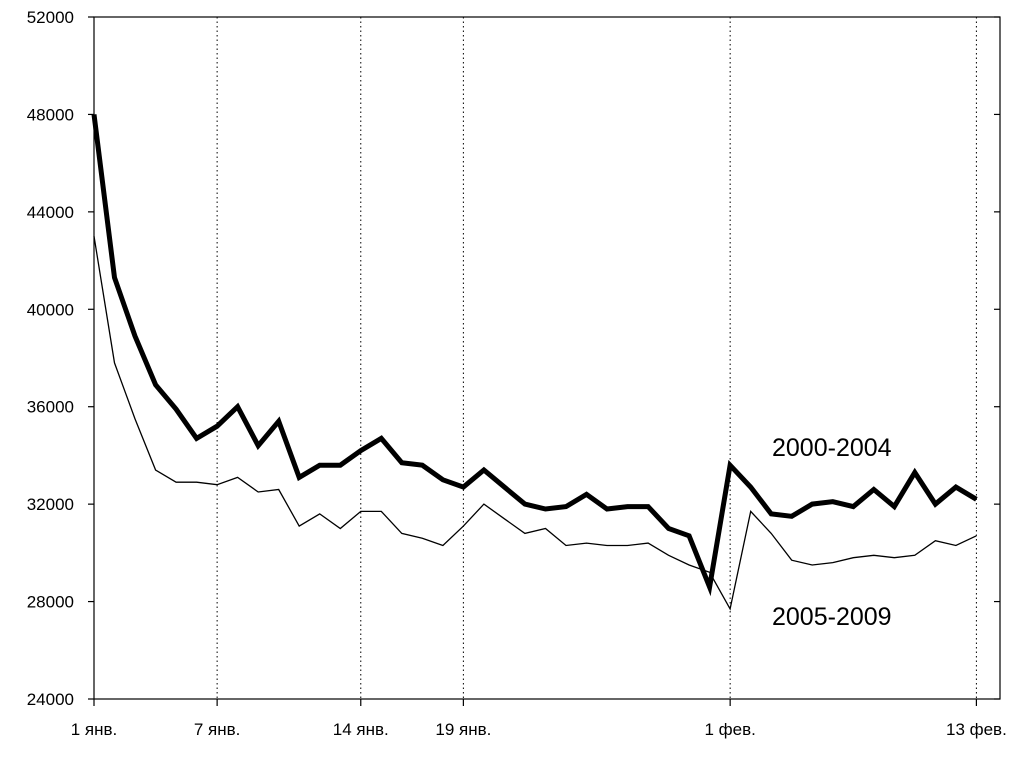 This screenshot has width=1024, height=757. I want to click on series-label-2005-2009: 2005-2009, so click(832, 617).